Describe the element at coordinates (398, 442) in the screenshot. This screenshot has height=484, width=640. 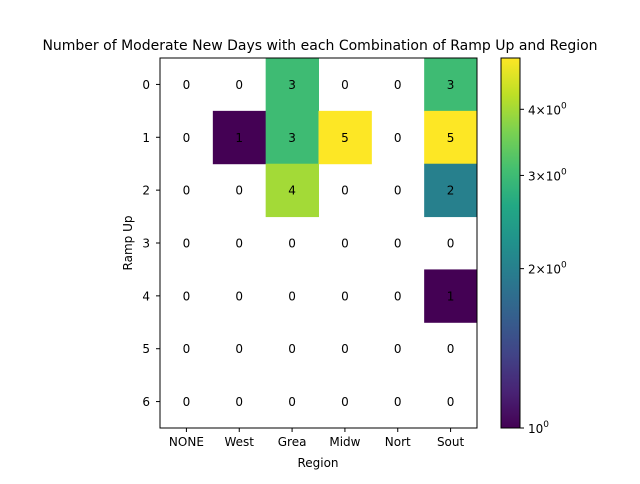
I see `x-tick-label: Nort` at that location.